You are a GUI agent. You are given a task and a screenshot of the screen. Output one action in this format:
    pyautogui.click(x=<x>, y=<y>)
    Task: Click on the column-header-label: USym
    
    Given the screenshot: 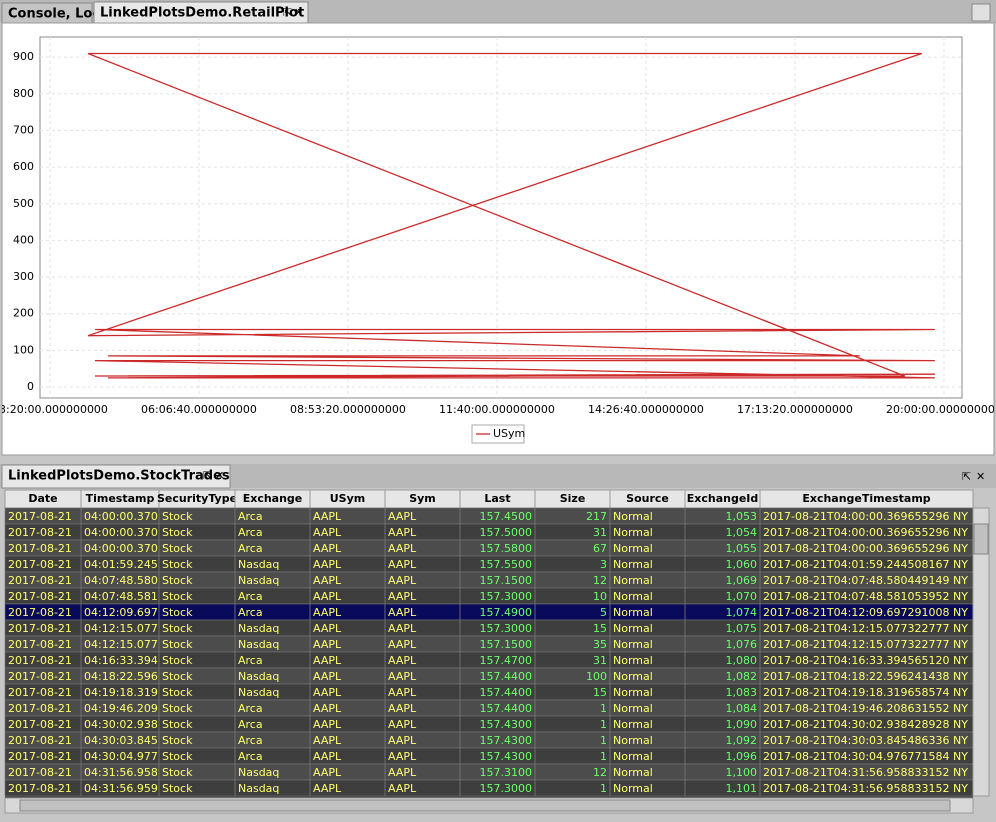 What is the action you would take?
    pyautogui.click(x=348, y=498)
    